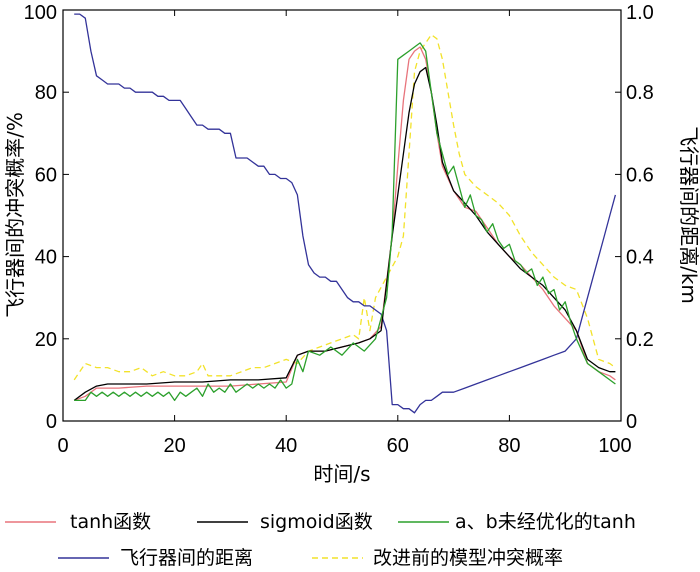 The image size is (700, 572). Describe the element at coordinates (545, 522) in the screenshot. I see `legend-label-unoptimized-tanh: a、b未经优化的tanh` at that location.